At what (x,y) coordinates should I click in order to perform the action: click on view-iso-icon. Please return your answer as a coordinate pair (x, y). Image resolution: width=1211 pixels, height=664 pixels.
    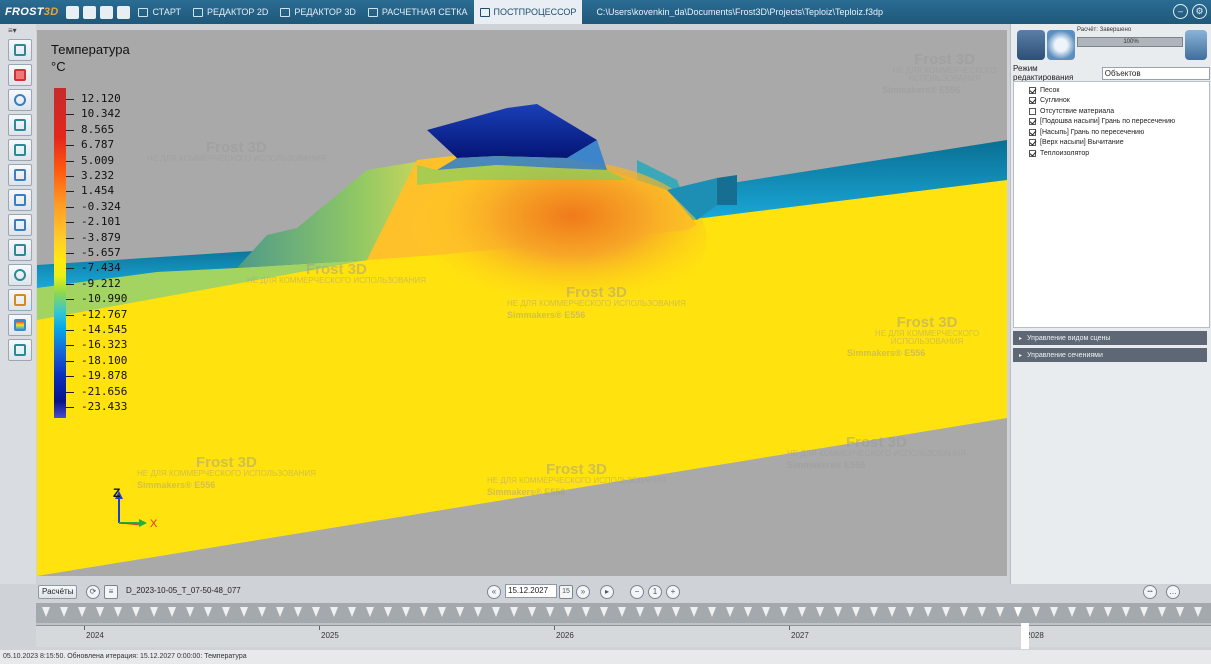
    Looking at the image, I should click on (20, 50).